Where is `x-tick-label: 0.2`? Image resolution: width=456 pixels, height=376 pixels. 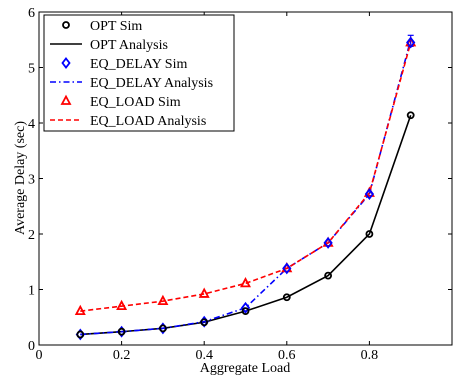 x-tick-label: 0.2 is located at coordinates (122, 355).